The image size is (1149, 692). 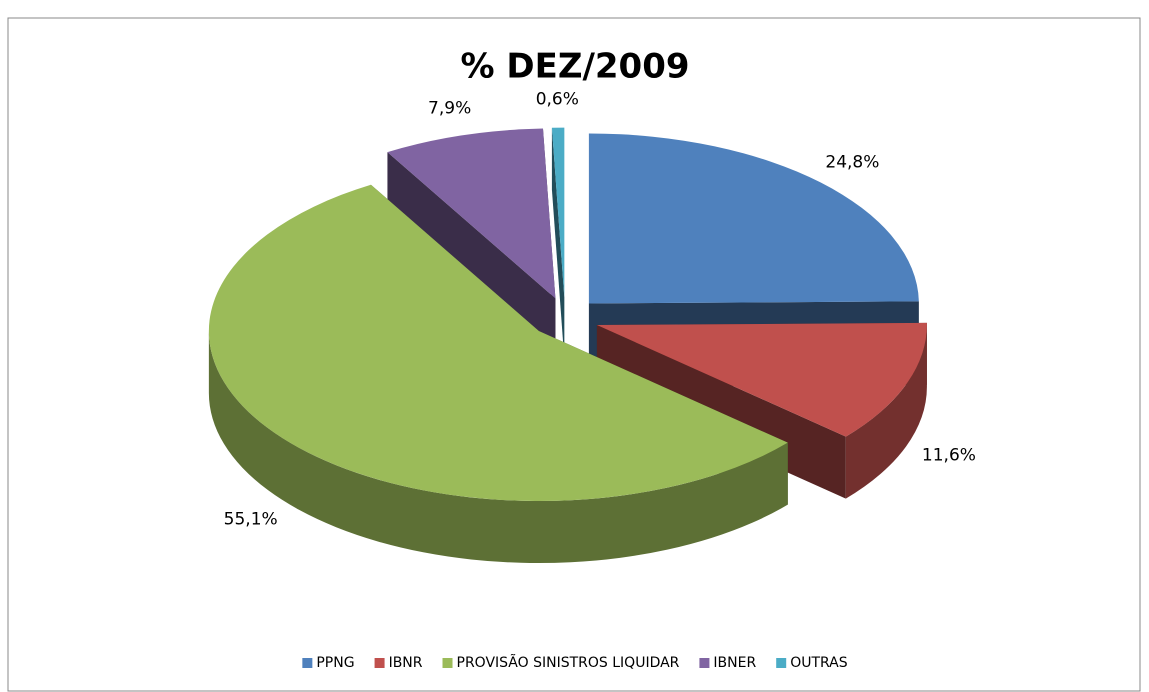 I want to click on data-label: 11,6%, so click(x=949, y=455).